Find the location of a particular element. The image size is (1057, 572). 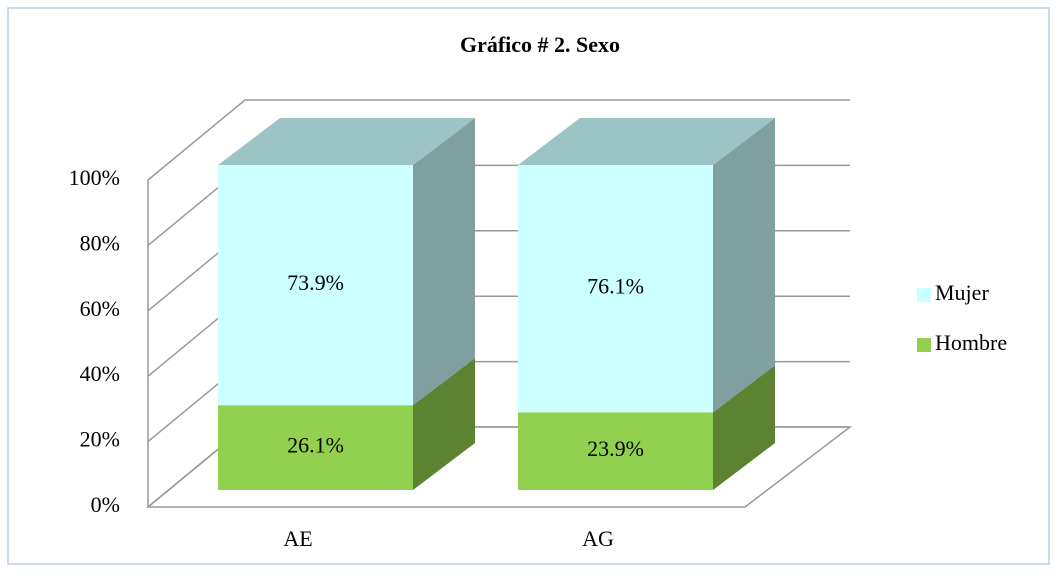

x-tick-label: AG is located at coordinates (598, 538).